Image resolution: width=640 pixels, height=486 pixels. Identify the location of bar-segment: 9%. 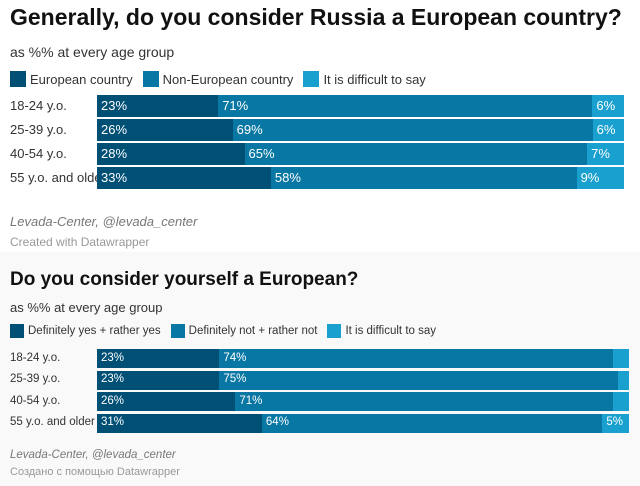
(600, 178).